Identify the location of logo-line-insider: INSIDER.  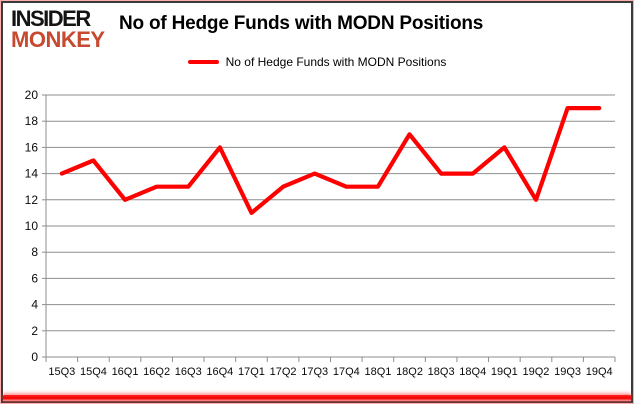
(51, 18).